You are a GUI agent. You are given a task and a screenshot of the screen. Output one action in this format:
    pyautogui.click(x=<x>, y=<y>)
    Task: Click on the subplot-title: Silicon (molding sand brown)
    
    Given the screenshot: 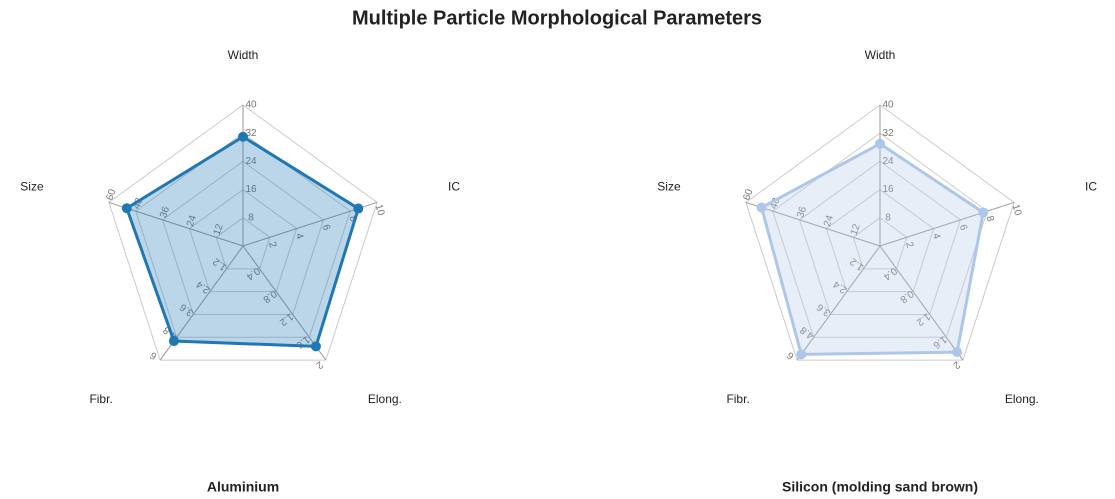 What is the action you would take?
    pyautogui.click(x=880, y=487)
    